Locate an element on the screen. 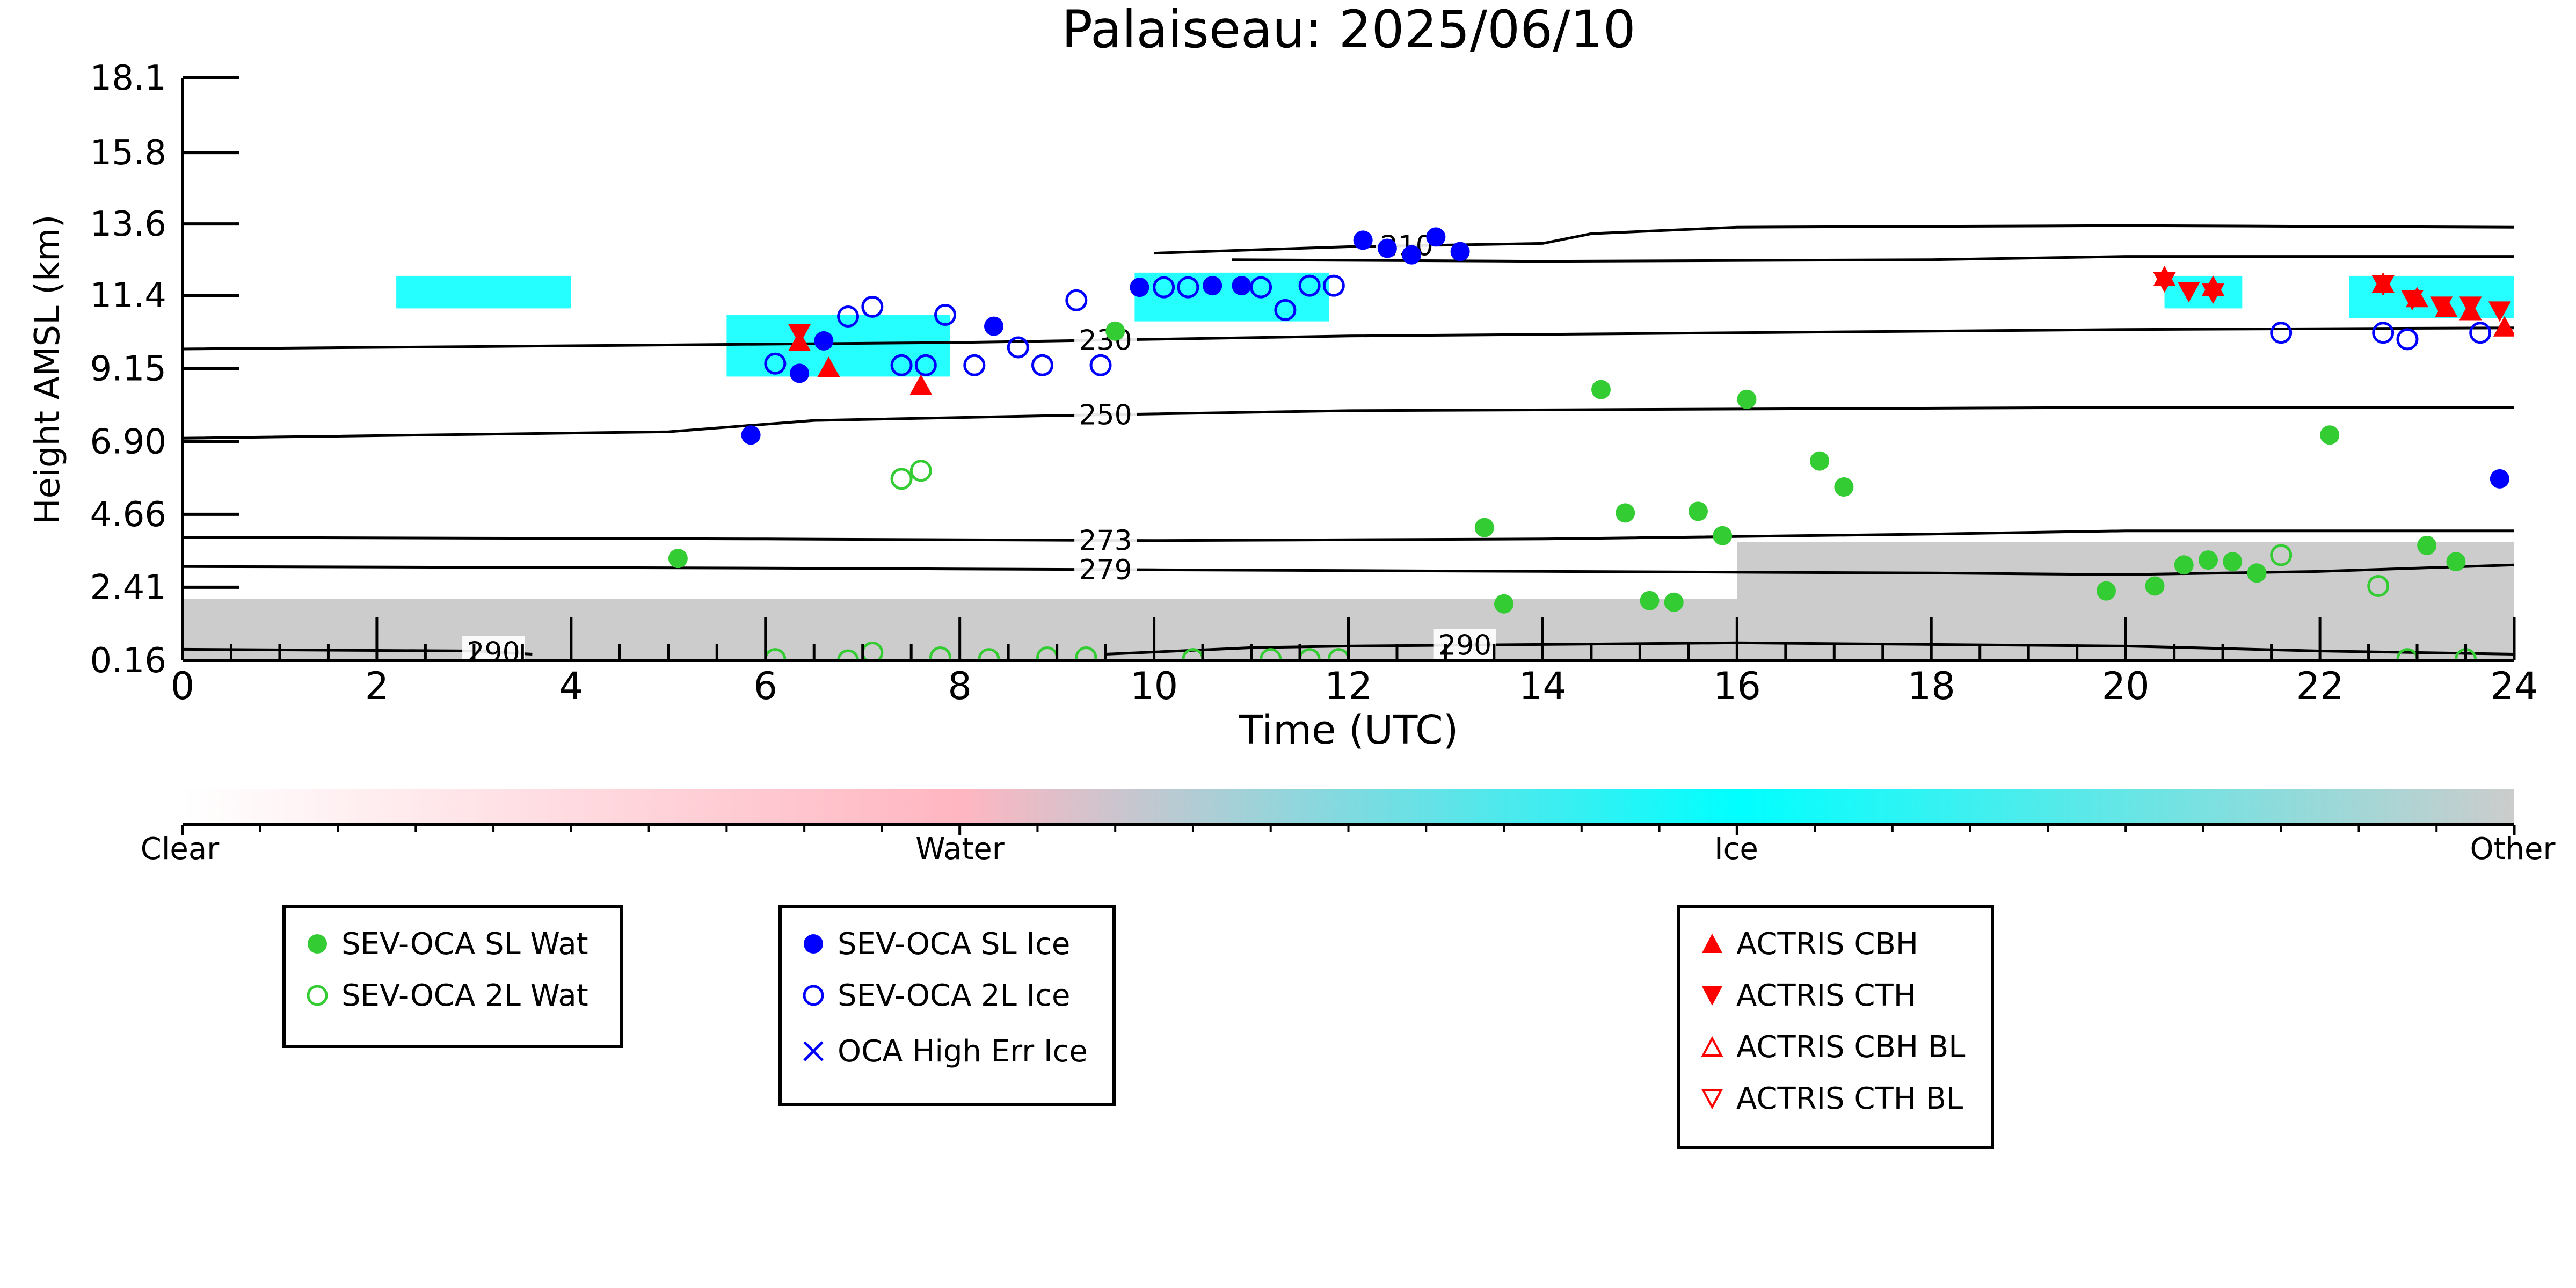 Image resolution: width=2576 pixels, height=1288 pixels. colorbar-label-water: Water is located at coordinates (960, 849).